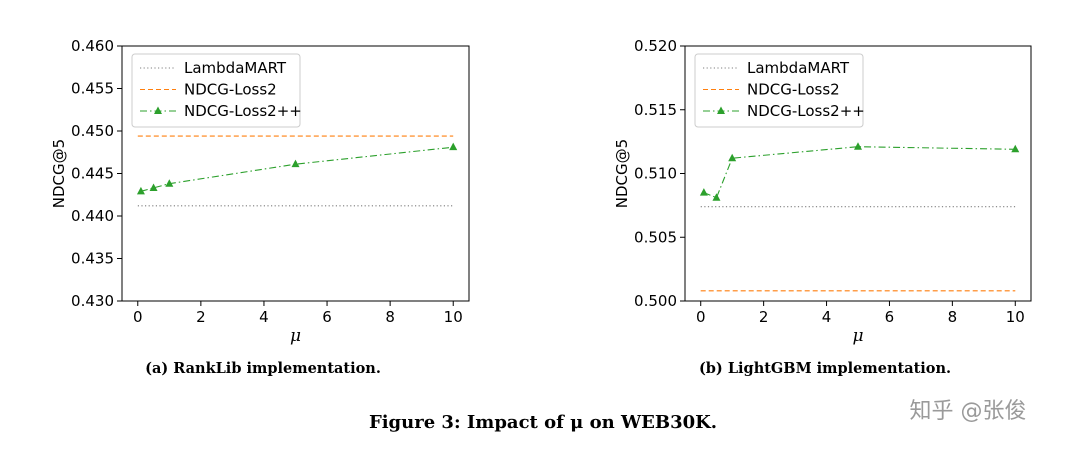 This screenshot has width=1080, height=459. Describe the element at coordinates (92, 89) in the screenshot. I see `y-tick-label: 0.455` at that location.